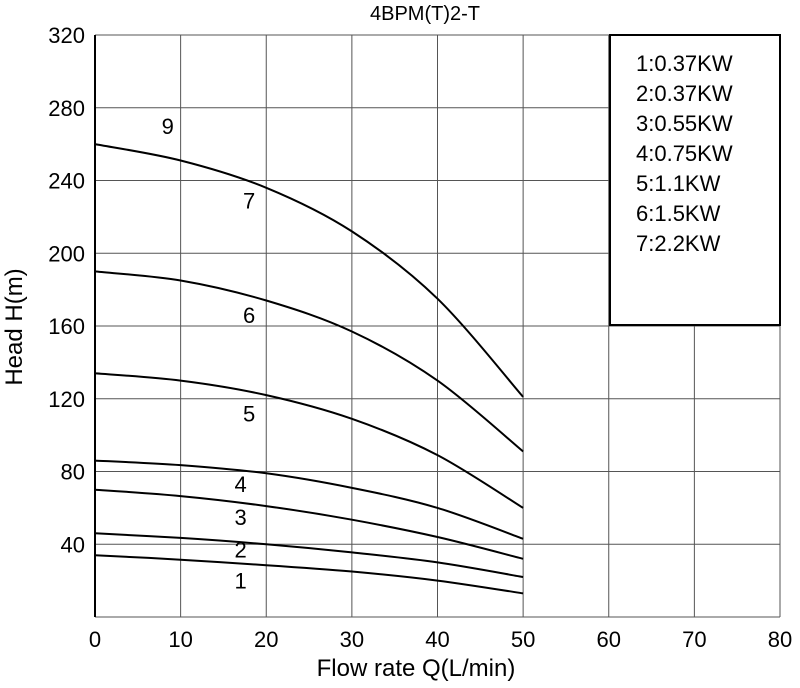  I want to click on legend-box, so click(695, 180).